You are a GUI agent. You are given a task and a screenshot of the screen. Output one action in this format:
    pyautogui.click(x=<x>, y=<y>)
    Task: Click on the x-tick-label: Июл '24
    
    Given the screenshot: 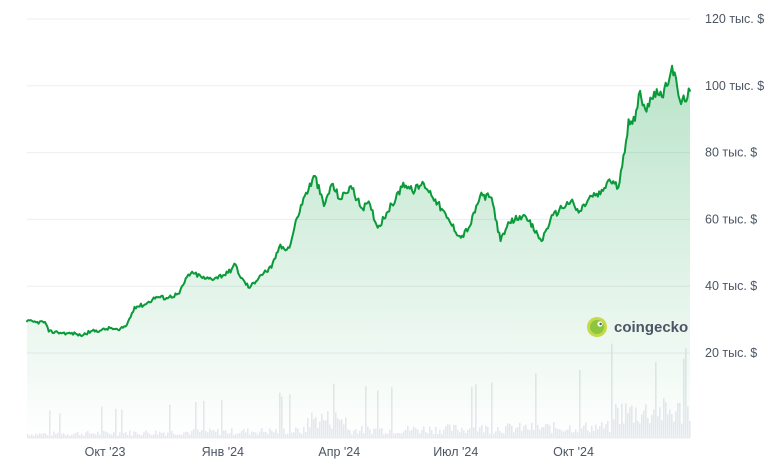 What is the action you would take?
    pyautogui.click(x=455, y=452)
    